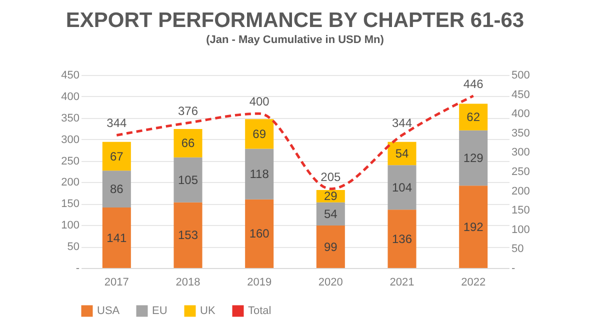  I want to click on y2-tick-label: 300, so click(521, 152).